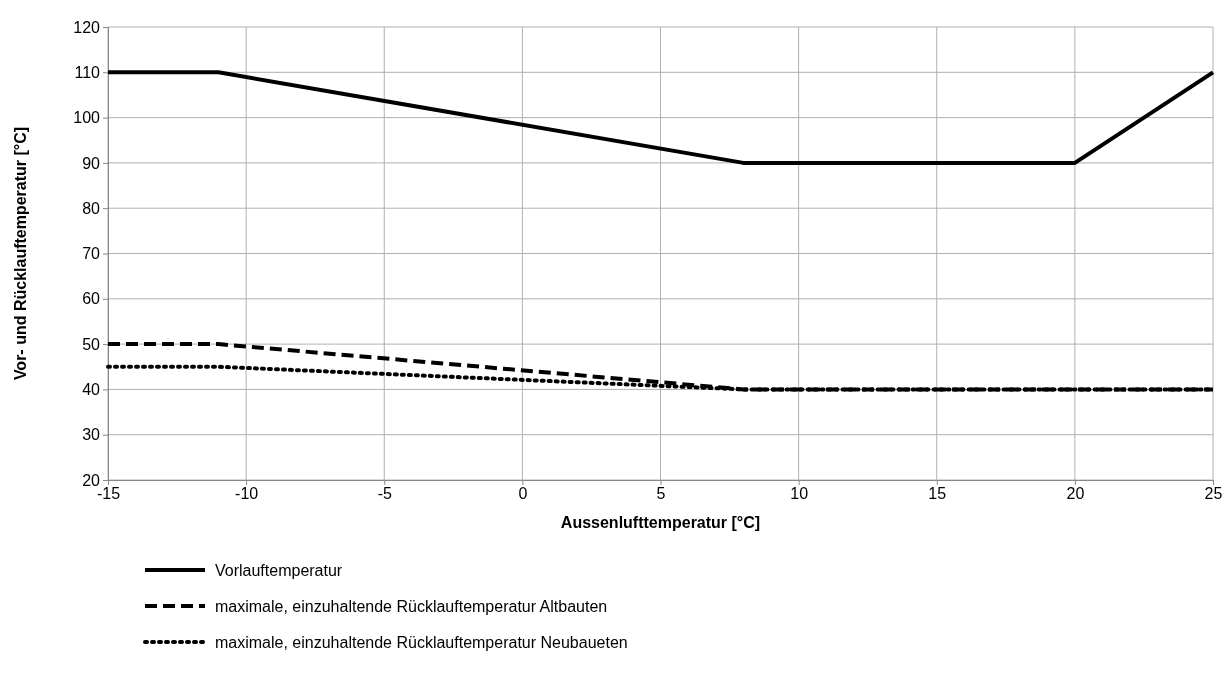 The image size is (1230, 686). What do you see at coordinates (937, 494) in the screenshot?
I see `x-tick-label: 15` at bounding box center [937, 494].